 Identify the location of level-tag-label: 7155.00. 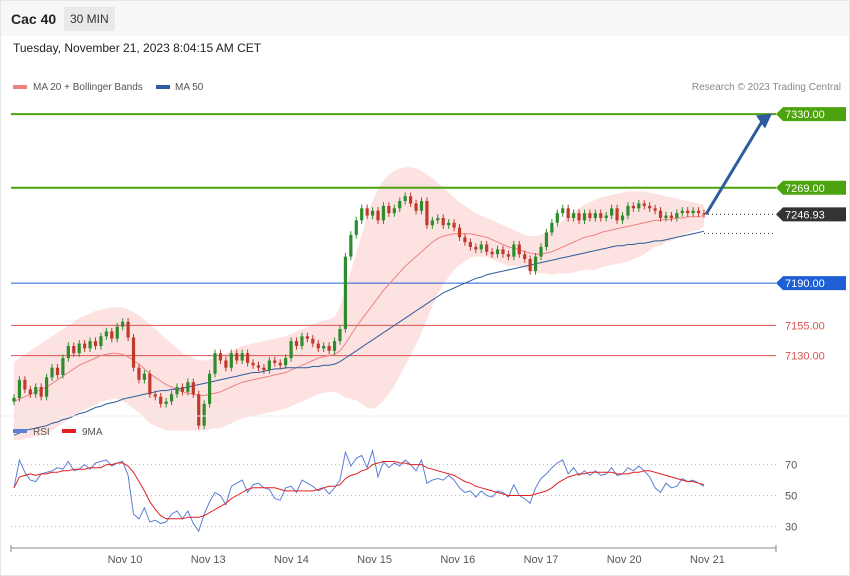
(805, 326).